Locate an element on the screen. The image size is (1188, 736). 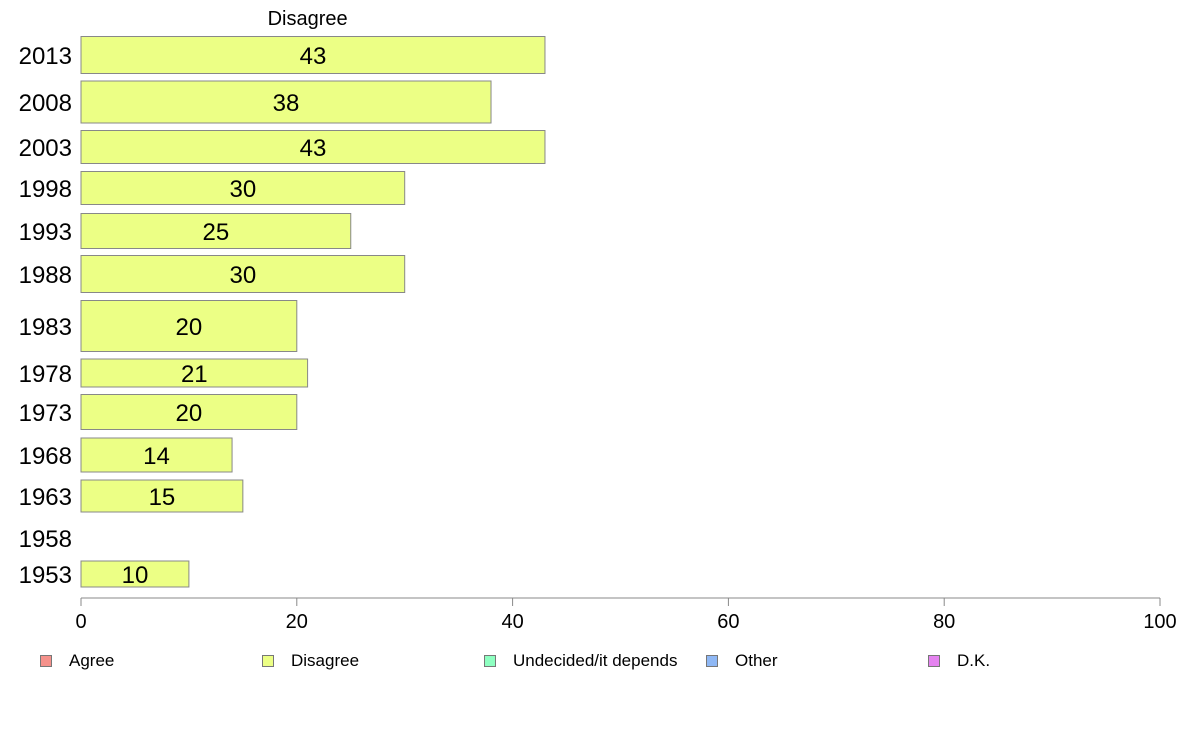
bar-data-label: 21 is located at coordinates (194, 374).